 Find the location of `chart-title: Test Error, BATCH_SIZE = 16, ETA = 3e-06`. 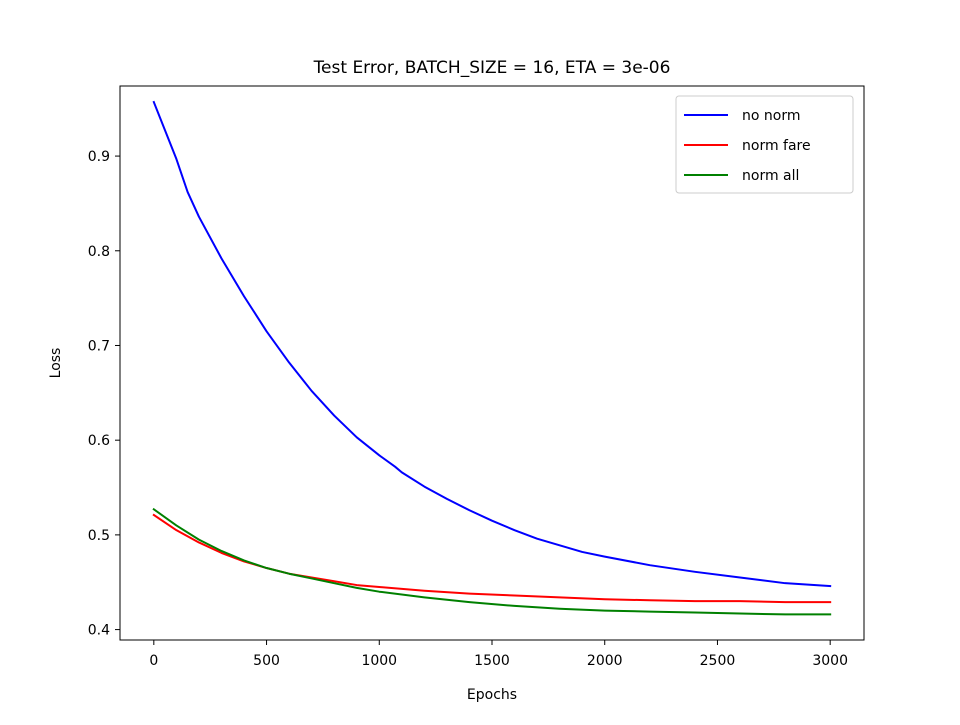

chart-title: Test Error, BATCH_SIZE = 16, ETA = 3e-06 is located at coordinates (492, 68).